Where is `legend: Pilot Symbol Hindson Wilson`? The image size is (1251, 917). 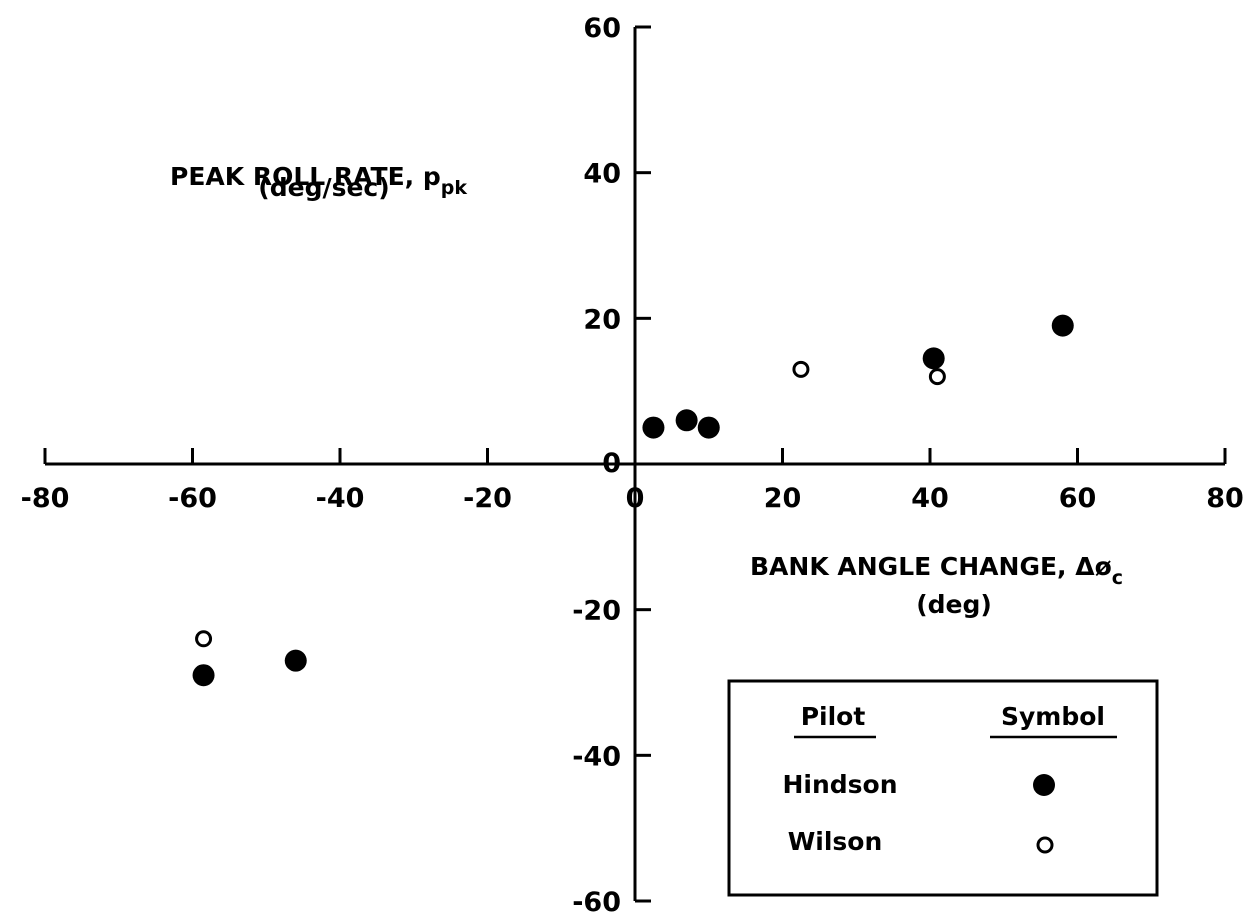 legend: Pilot Symbol Hindson Wilson is located at coordinates (943, 788).